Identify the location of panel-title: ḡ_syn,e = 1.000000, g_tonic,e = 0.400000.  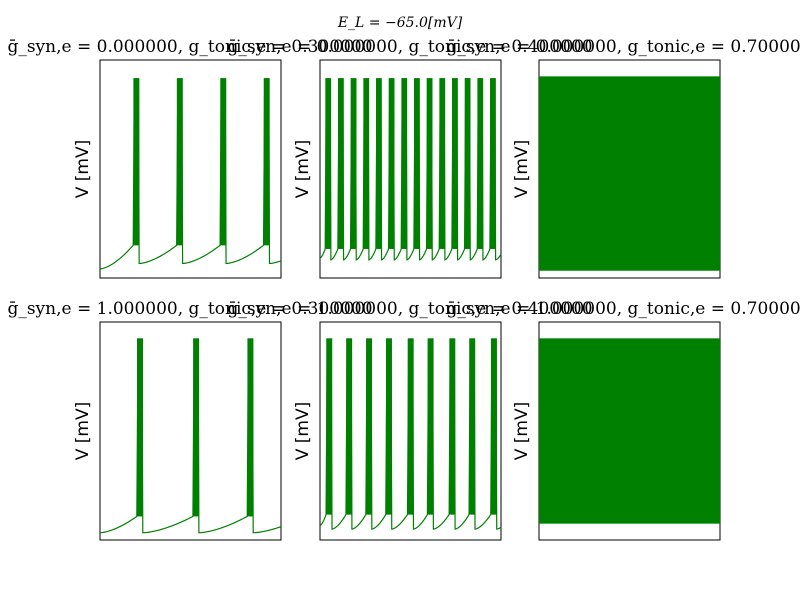
(409, 309).